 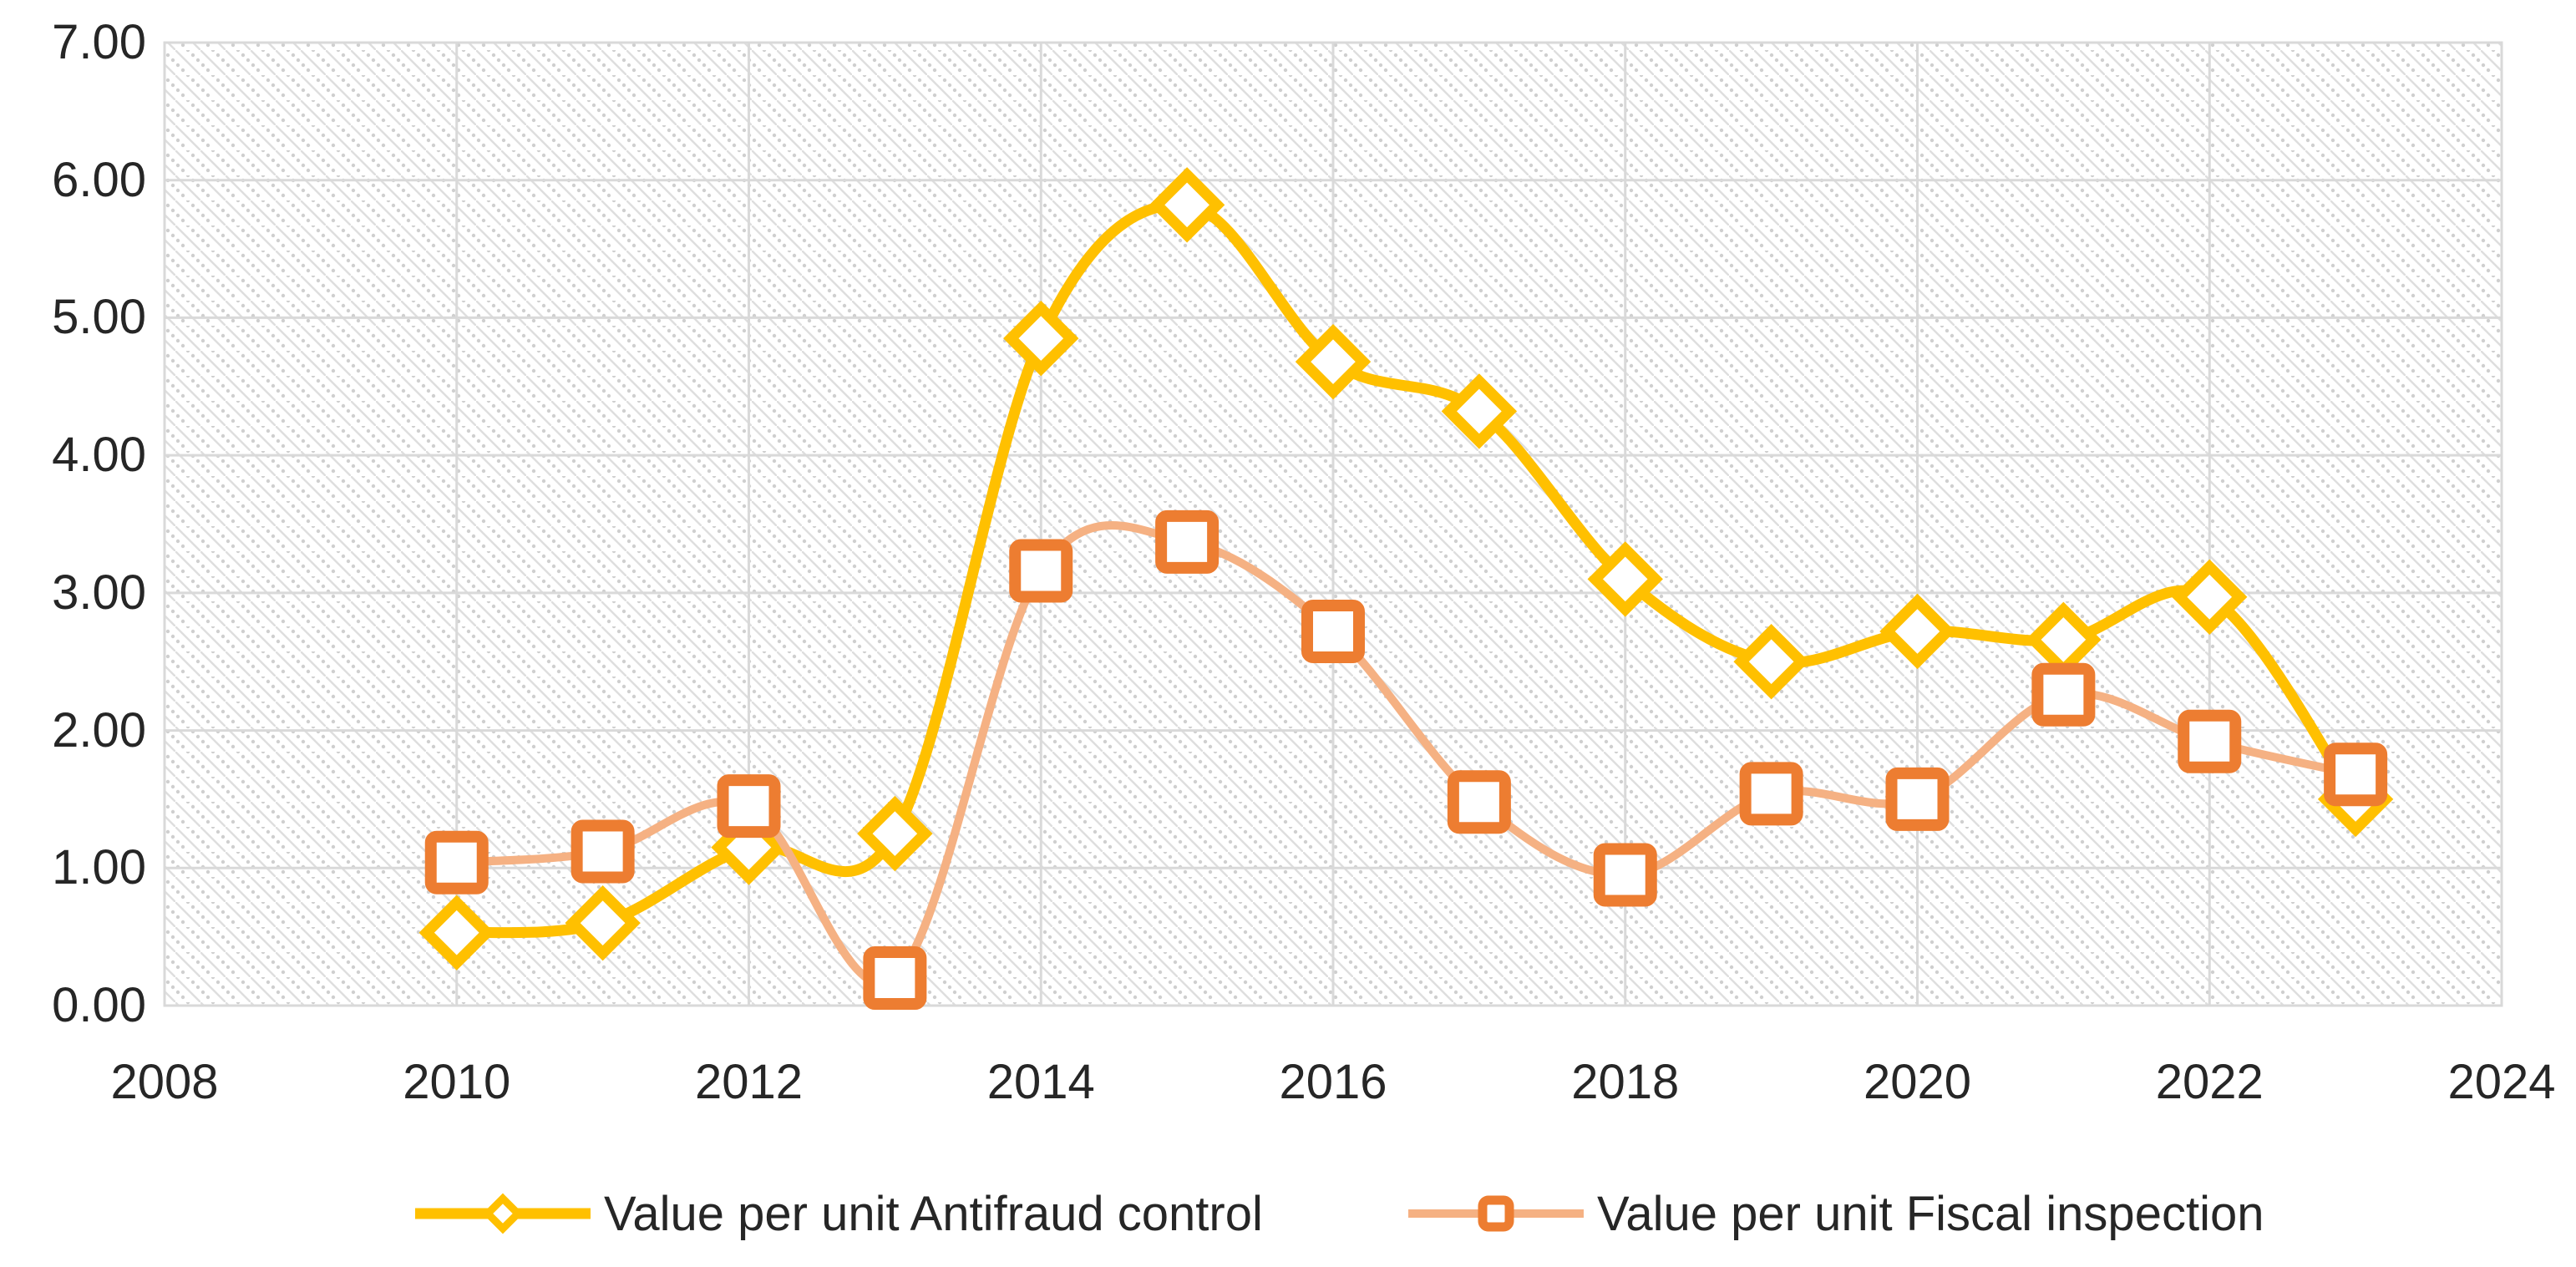 What do you see at coordinates (99, 1005) in the screenshot?
I see `y-tick-label: 0.00` at bounding box center [99, 1005].